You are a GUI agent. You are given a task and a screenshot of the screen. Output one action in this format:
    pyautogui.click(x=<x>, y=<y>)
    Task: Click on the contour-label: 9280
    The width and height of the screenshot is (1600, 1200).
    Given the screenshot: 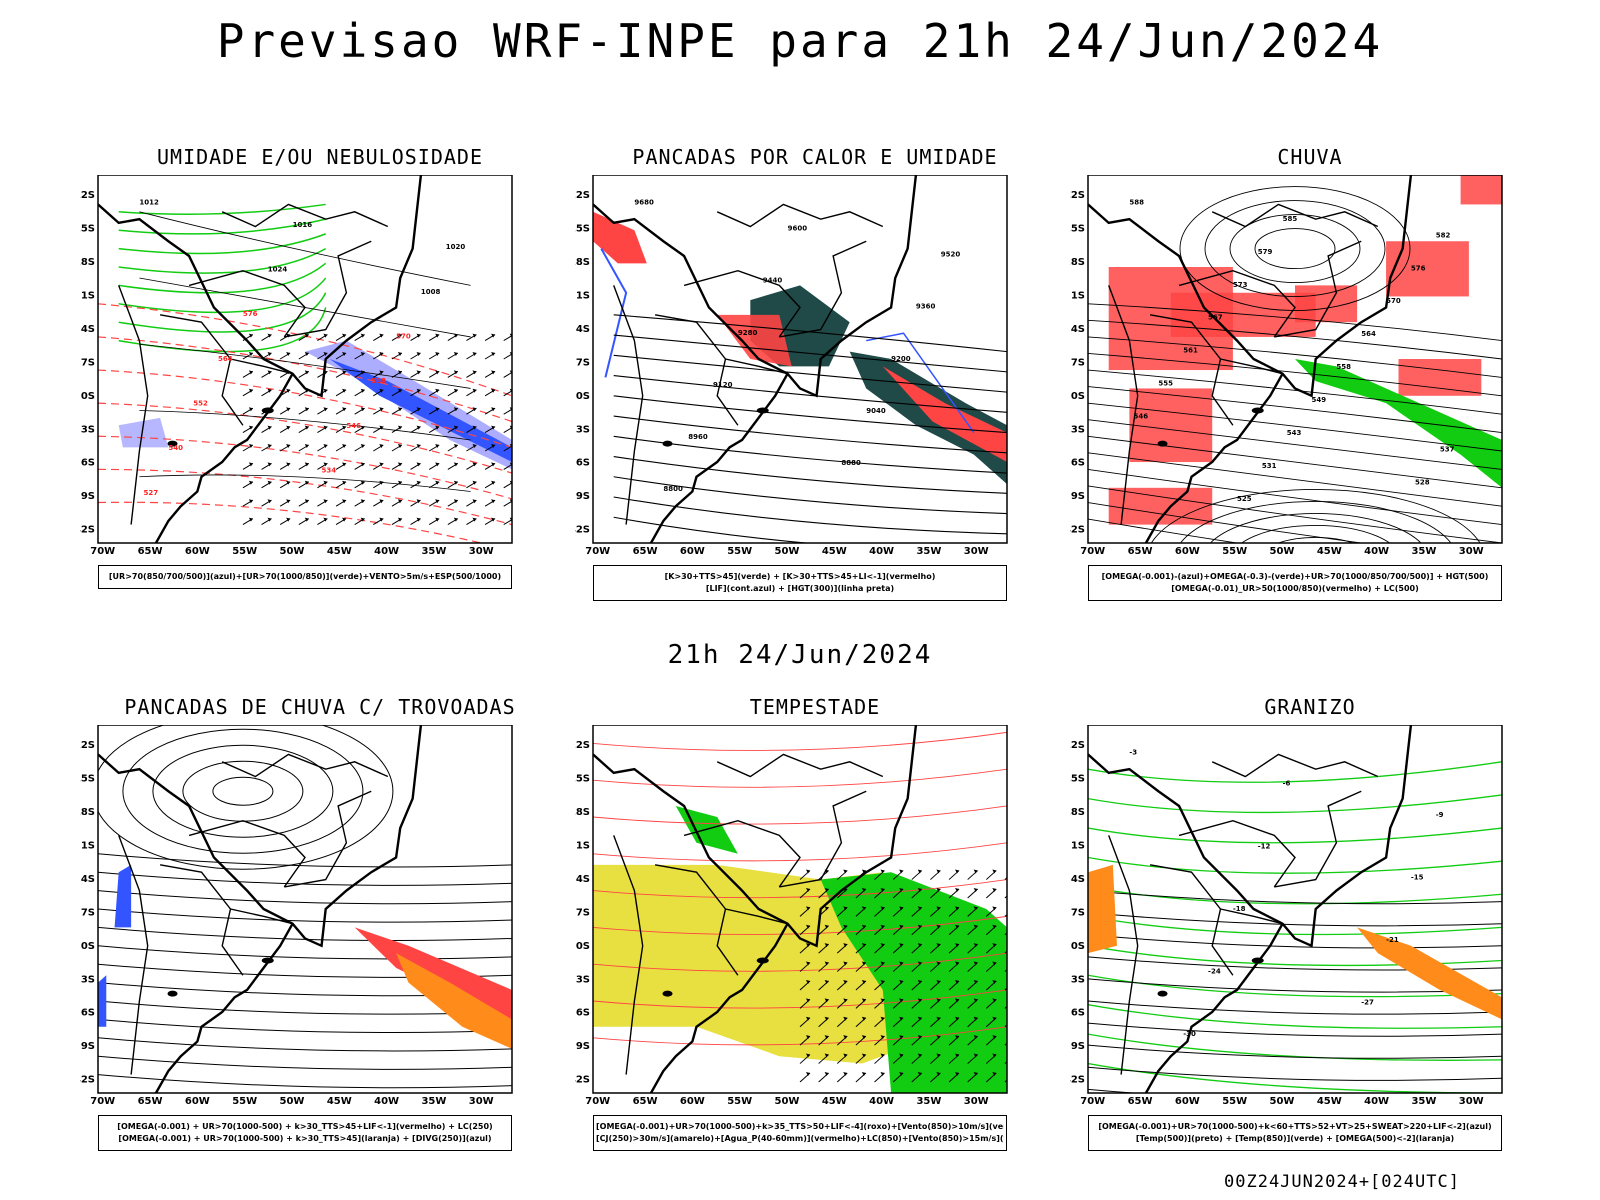 What is the action you would take?
    pyautogui.click(x=748, y=333)
    